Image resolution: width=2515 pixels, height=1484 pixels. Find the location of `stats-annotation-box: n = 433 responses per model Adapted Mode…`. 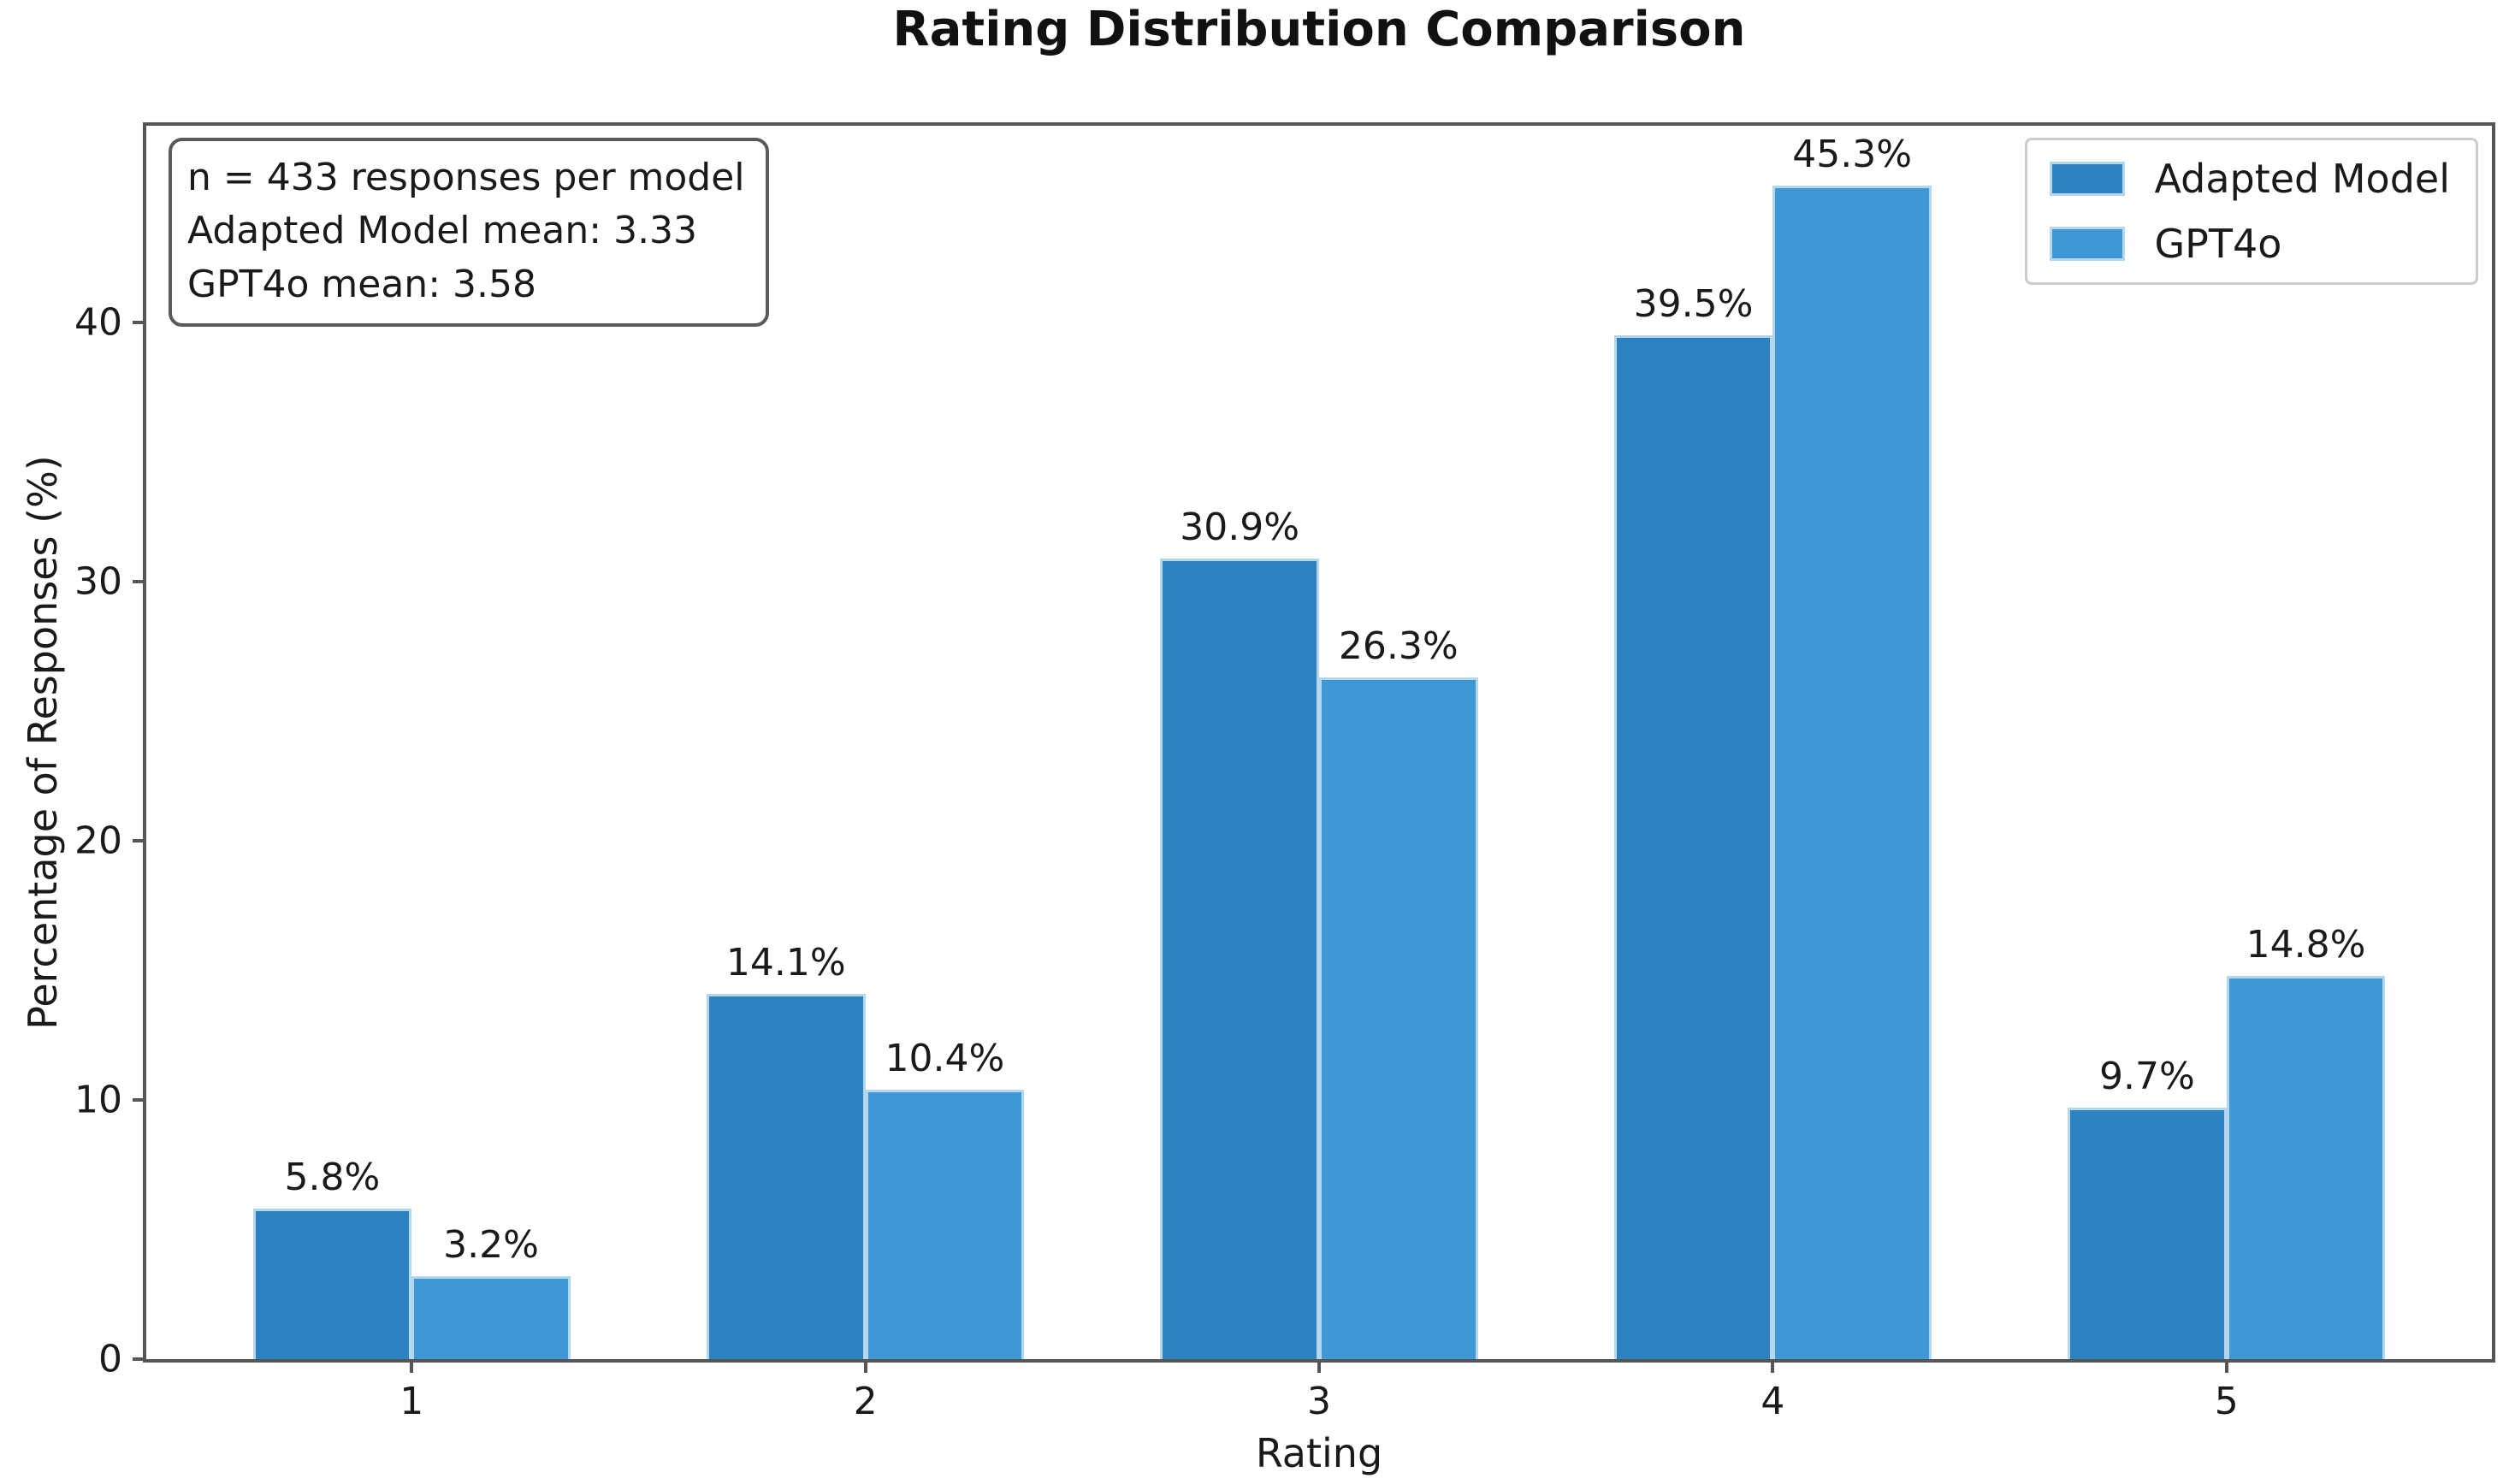

stats-annotation-box: n = 433 responses per model Adapted Mode… is located at coordinates (469, 233).